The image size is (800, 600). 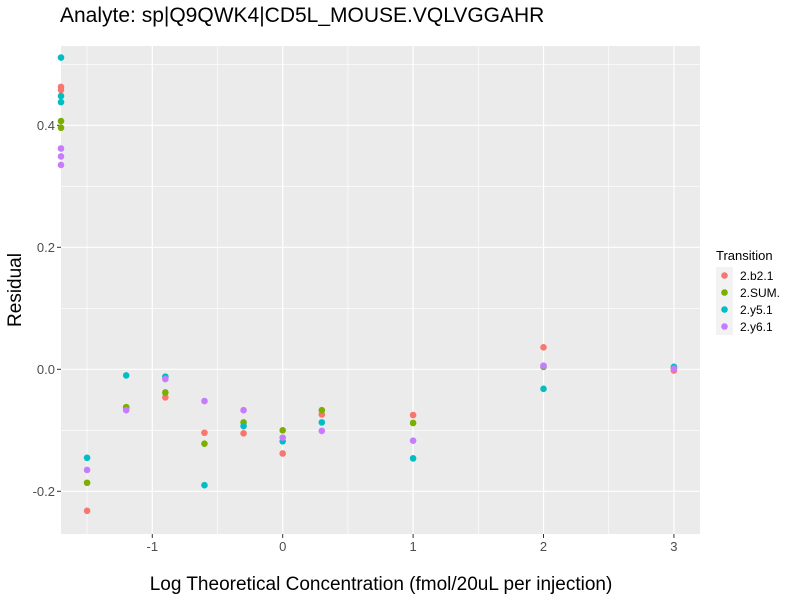 I want to click on y-axis-title: Residual, so click(x=15, y=290).